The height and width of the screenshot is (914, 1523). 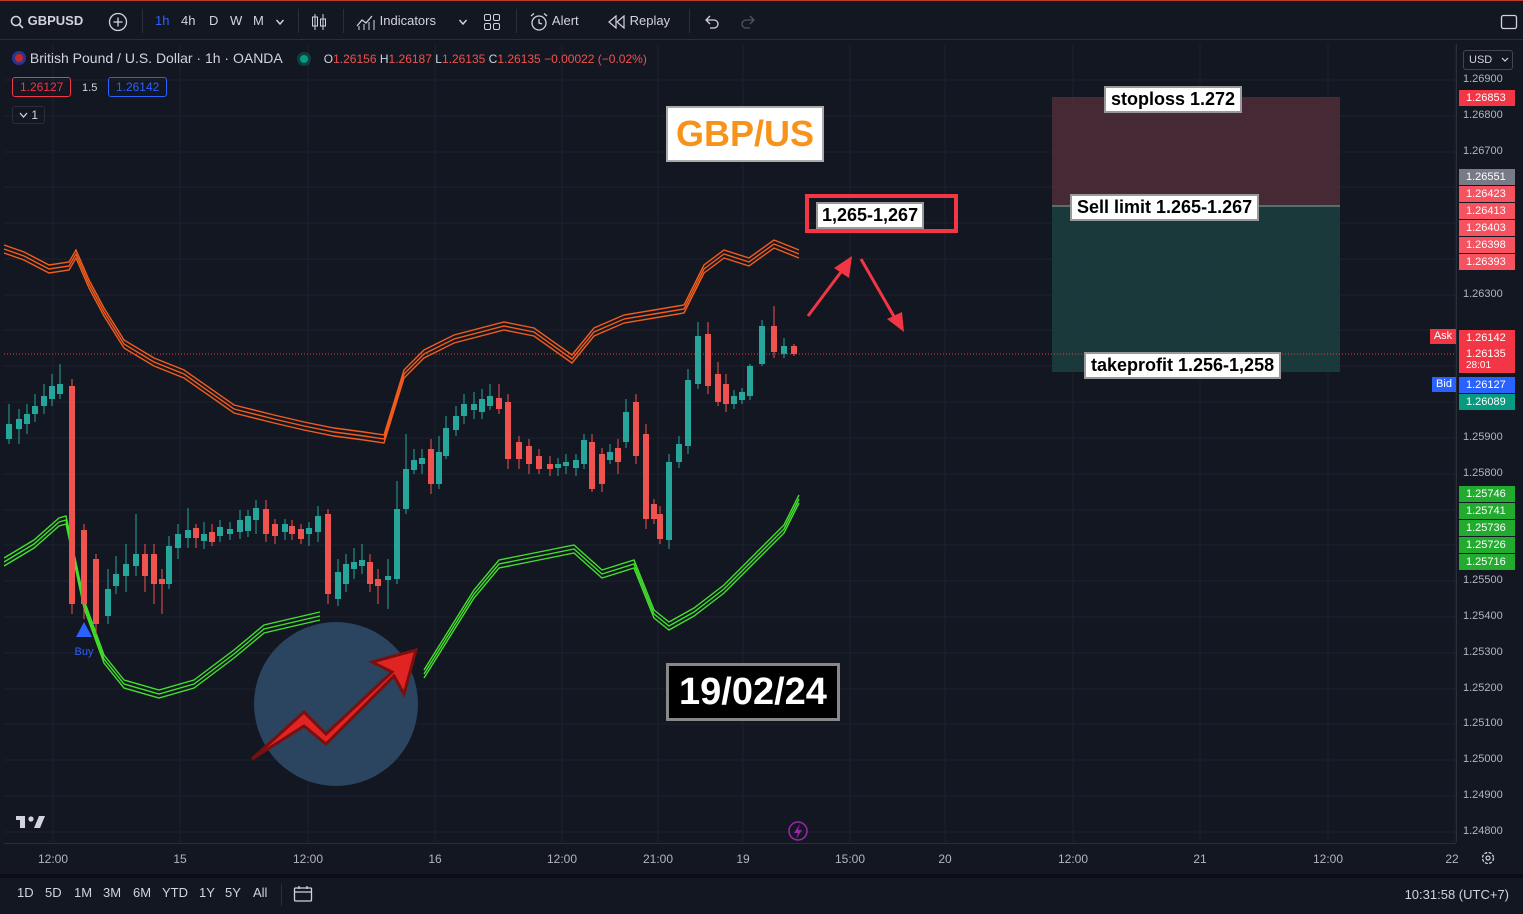 I want to click on buy-marker-icon, so click(x=84, y=629).